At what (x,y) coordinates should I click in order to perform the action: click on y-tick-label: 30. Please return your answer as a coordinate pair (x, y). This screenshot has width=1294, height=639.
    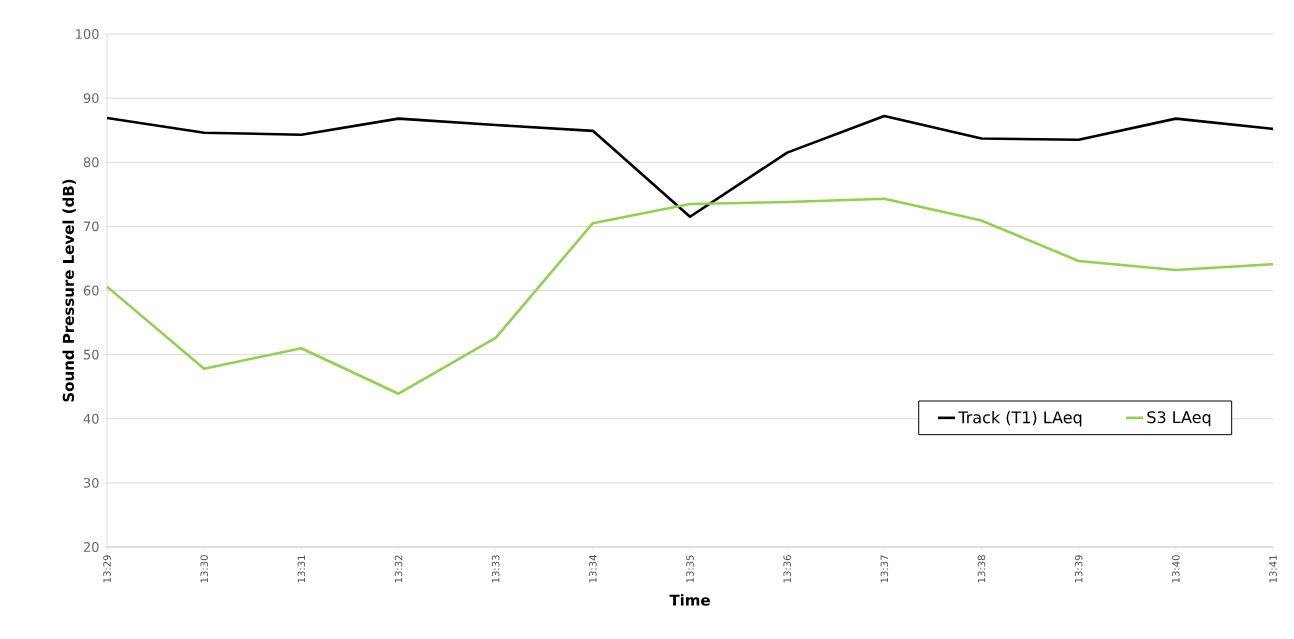
    Looking at the image, I should click on (91, 482).